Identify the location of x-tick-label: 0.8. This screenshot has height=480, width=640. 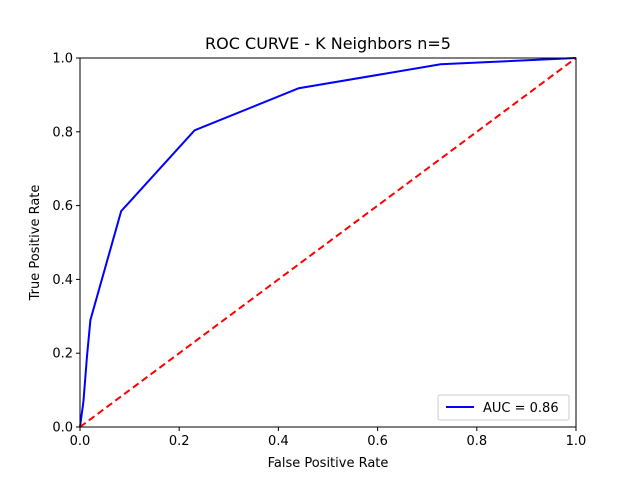
(476, 441).